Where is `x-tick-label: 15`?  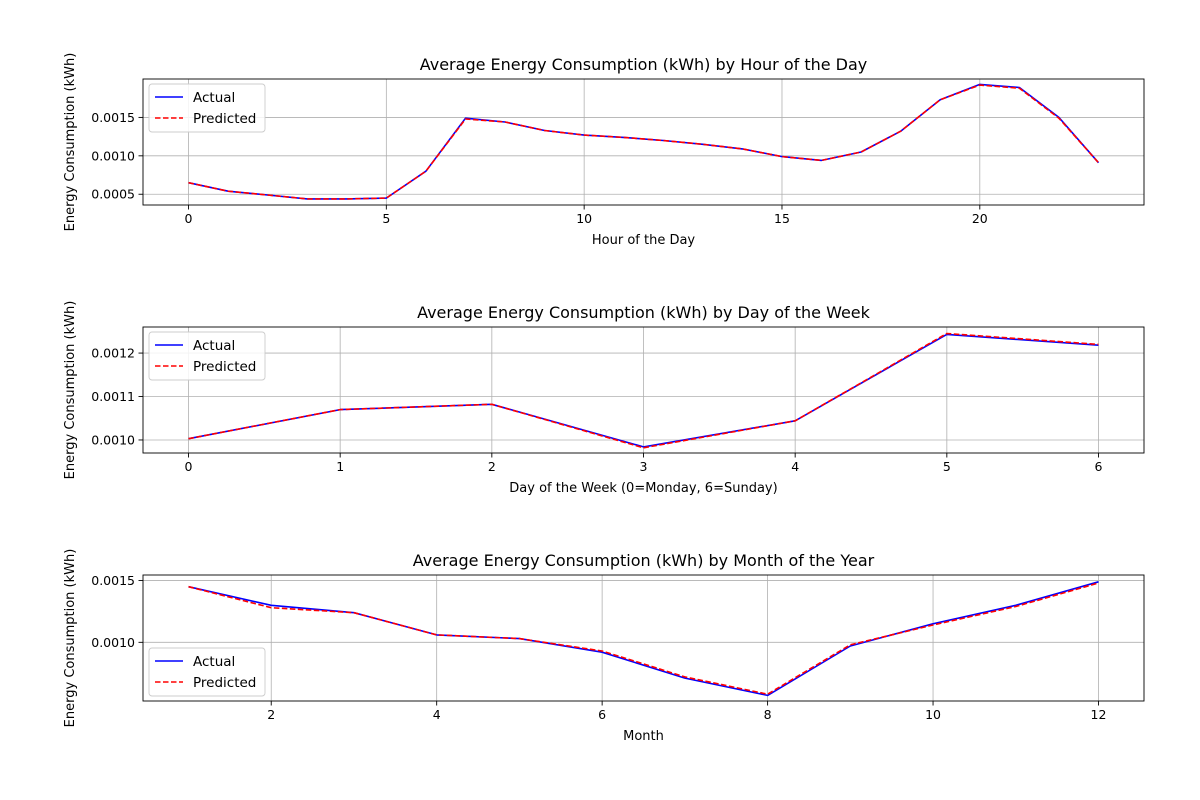 x-tick-label: 15 is located at coordinates (782, 218).